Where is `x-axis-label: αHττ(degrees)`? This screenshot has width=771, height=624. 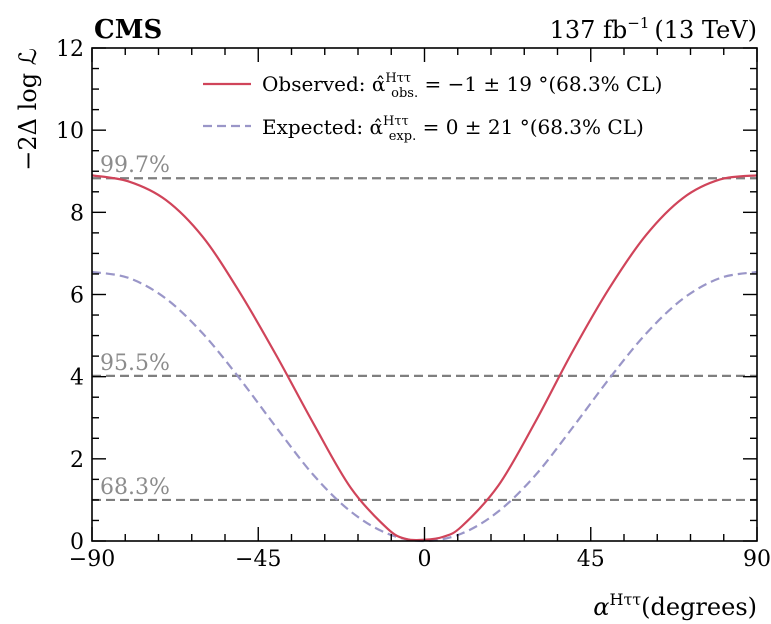
x-axis-label: αHττ(degrees) is located at coordinates (675, 605).